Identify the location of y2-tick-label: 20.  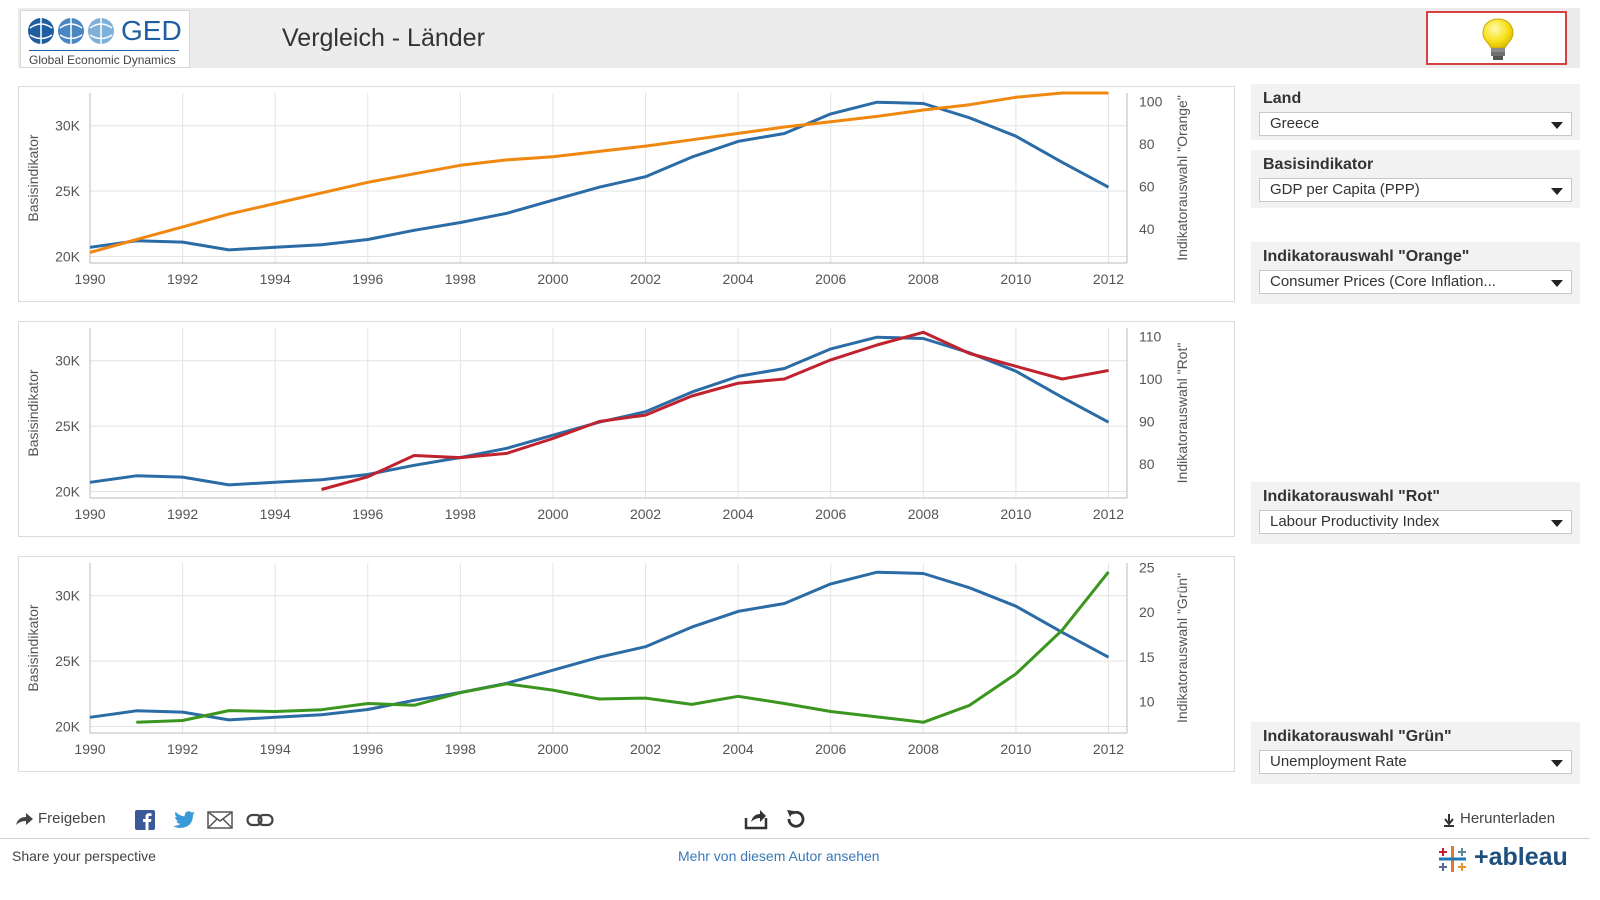
(1147, 612).